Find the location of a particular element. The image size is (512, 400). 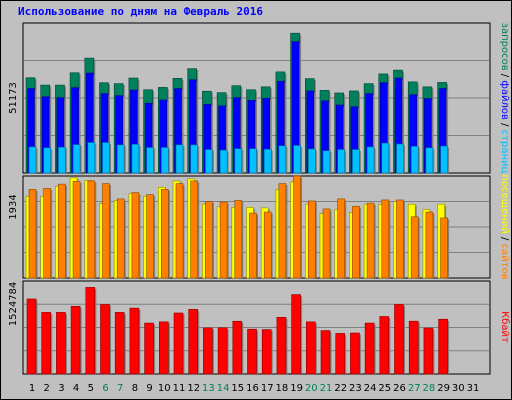

x-tick-label: 20 is located at coordinates (311, 388).